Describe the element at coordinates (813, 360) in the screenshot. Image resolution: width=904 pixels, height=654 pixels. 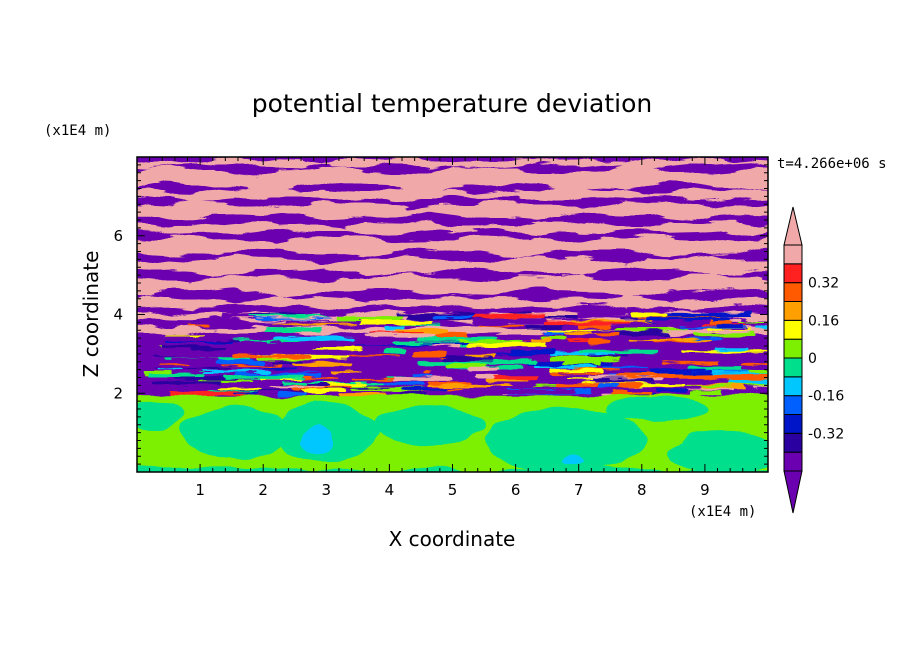
I see `colorbar: -0.32 -0.16 0 0.16 0.32` at that location.